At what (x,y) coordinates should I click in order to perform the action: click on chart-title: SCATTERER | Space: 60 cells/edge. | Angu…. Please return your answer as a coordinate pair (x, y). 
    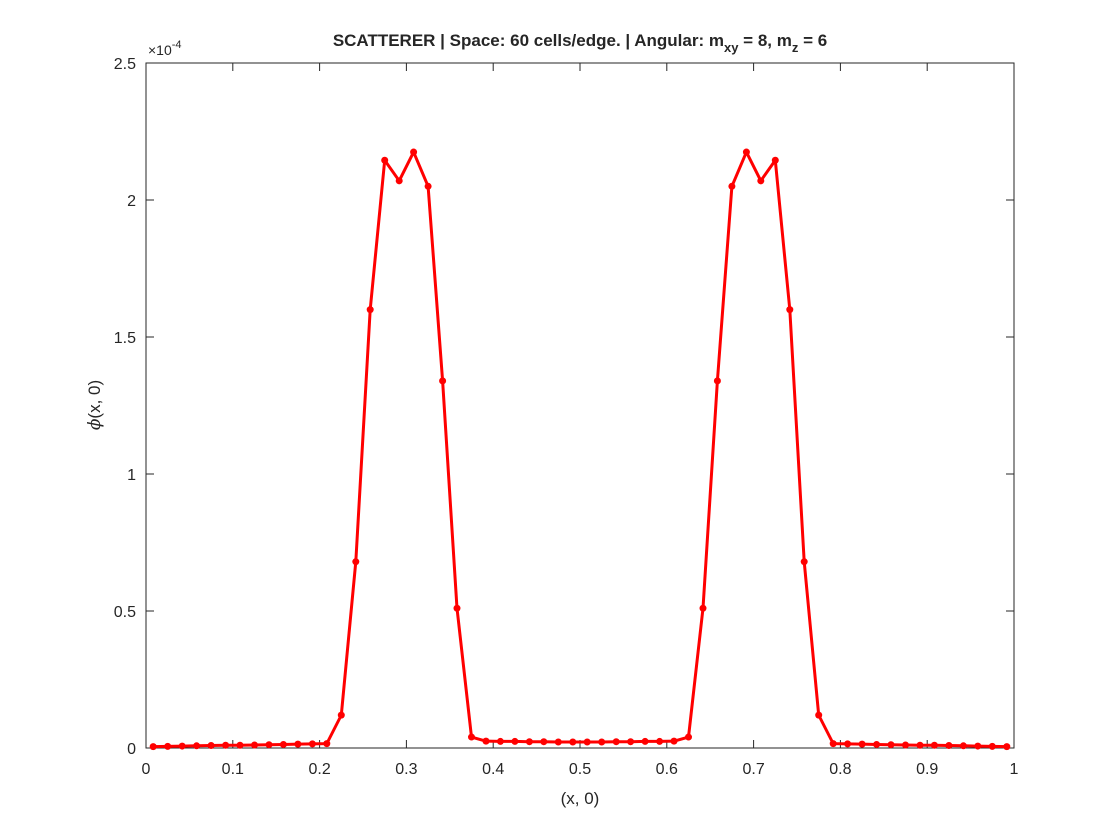
    Looking at the image, I should click on (580, 43).